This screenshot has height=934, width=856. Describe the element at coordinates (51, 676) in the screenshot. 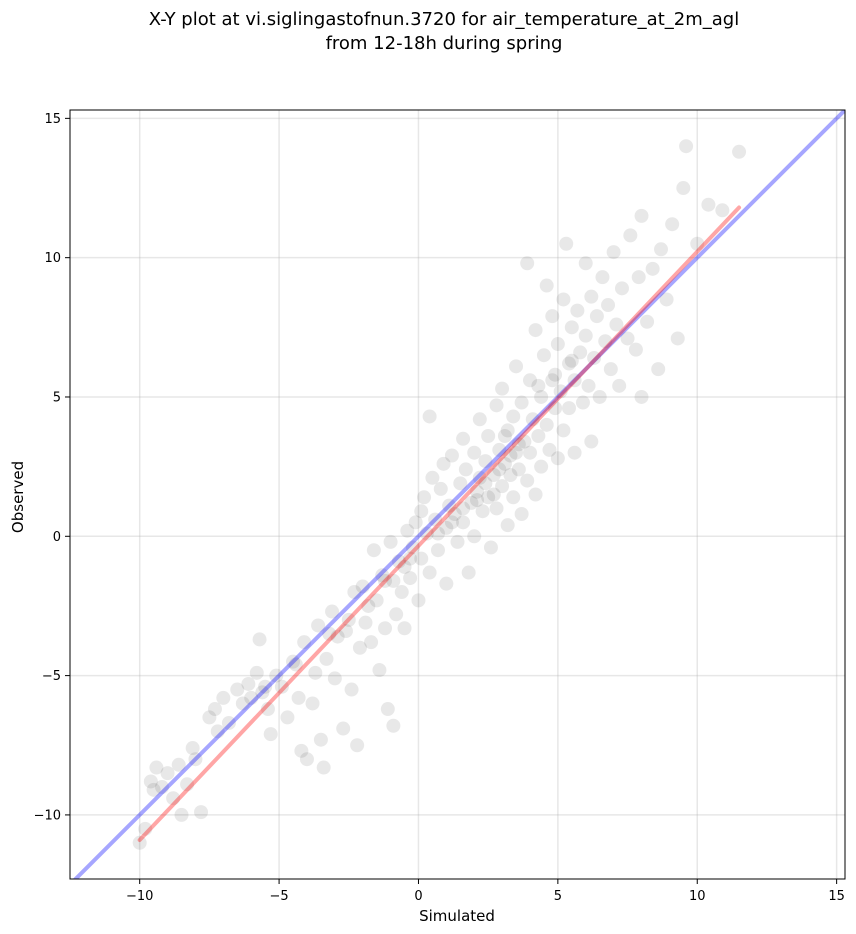

I see `y-tick-label: −5` at that location.